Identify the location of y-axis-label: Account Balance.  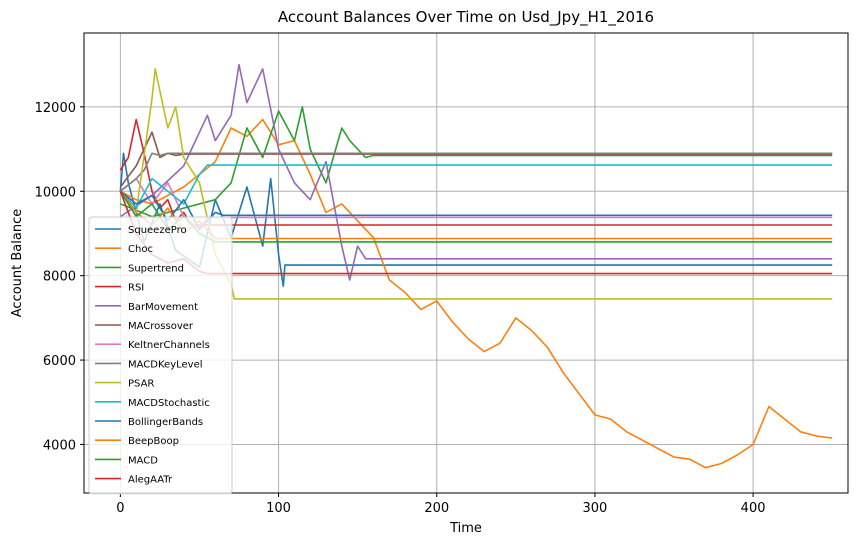
(17, 263).